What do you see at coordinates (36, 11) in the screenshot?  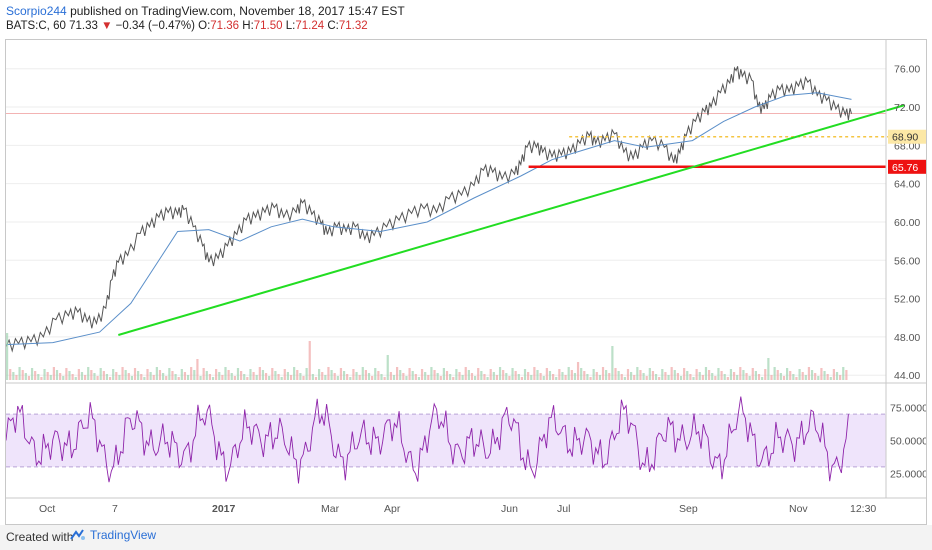 I see `author-name: Scorpio244` at bounding box center [36, 11].